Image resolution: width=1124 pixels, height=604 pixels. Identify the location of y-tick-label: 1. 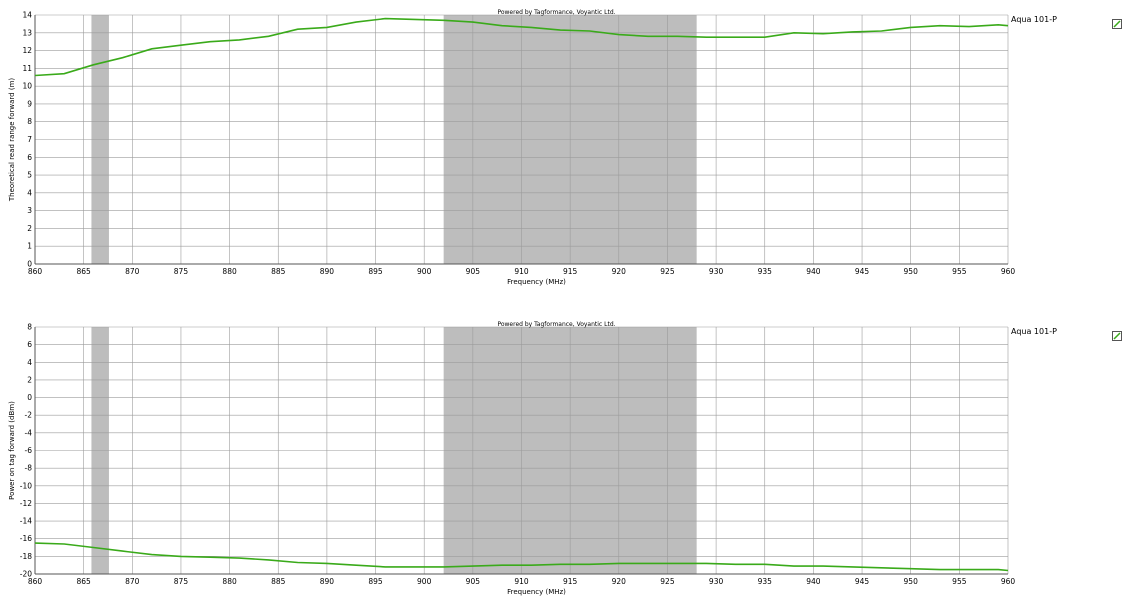
(29, 246).